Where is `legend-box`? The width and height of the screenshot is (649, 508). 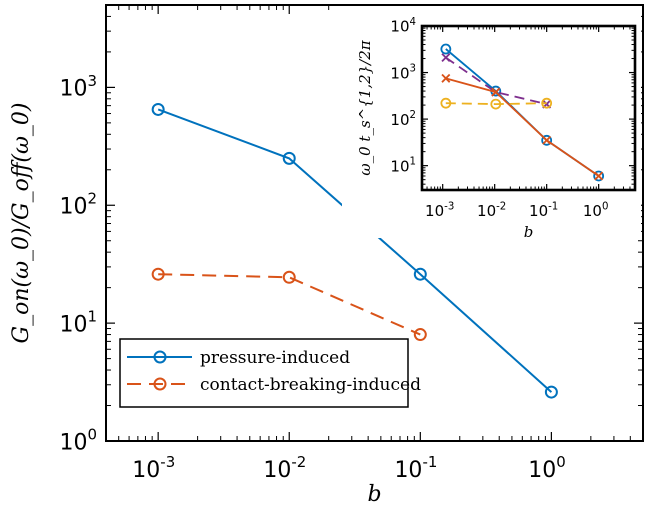
legend-box is located at coordinates (264, 373).